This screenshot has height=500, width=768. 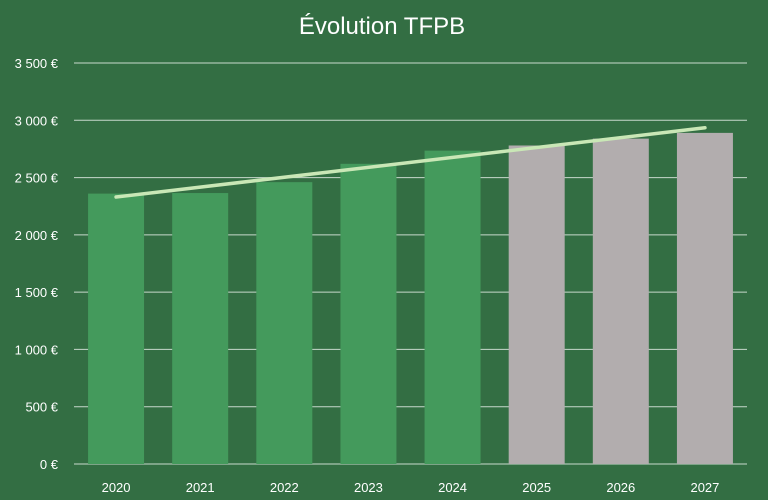 I want to click on x-tick-label: 2026, so click(x=620, y=487).